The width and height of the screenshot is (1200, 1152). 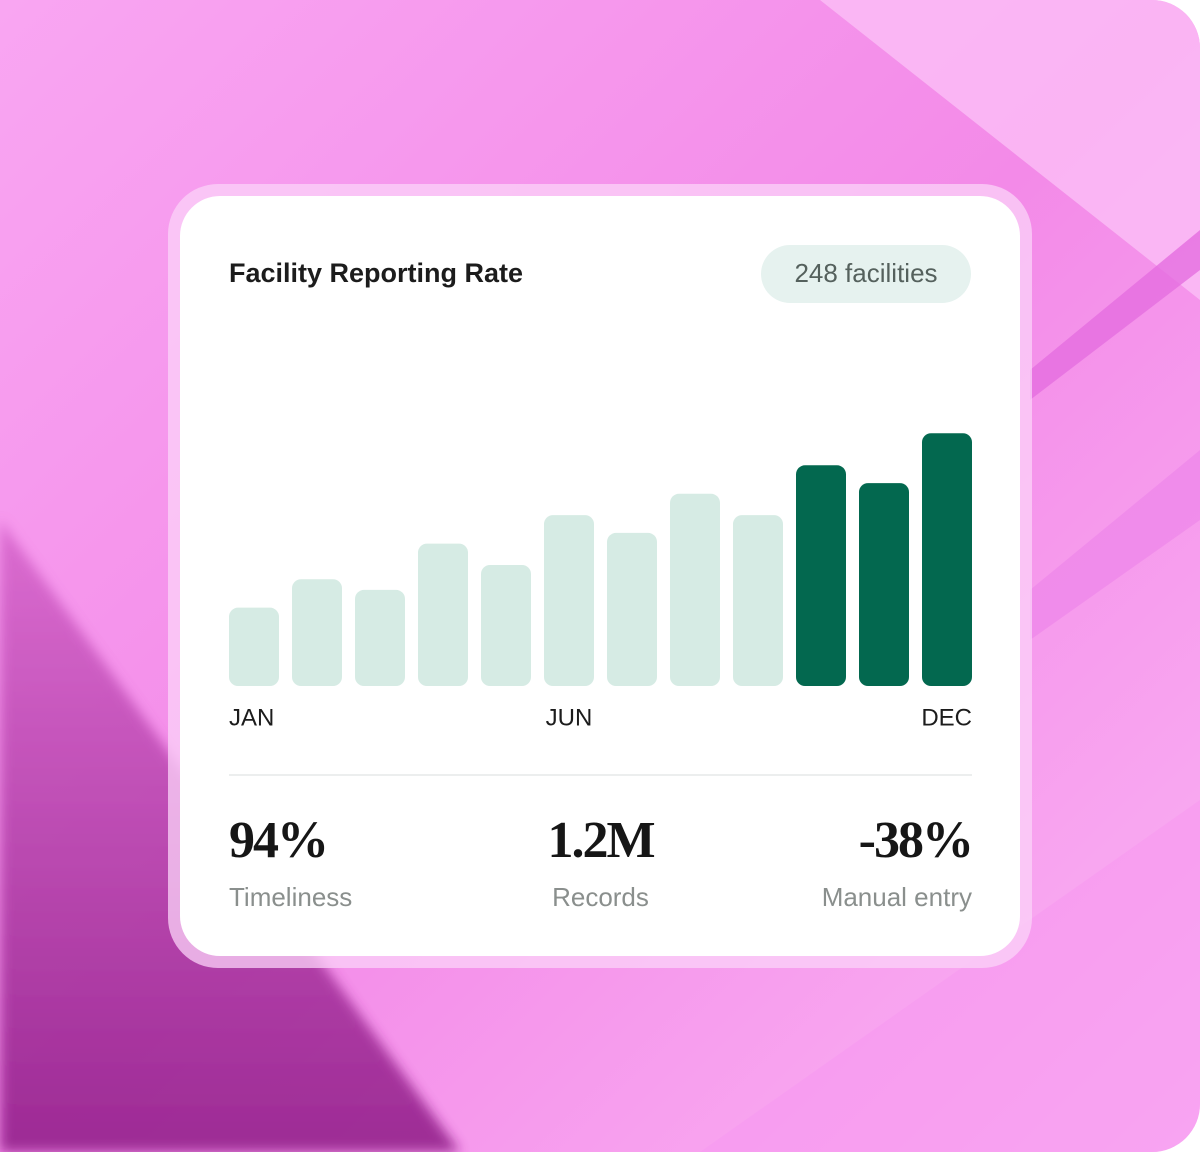 I want to click on chart-title: Facility Reporting Rate, so click(x=376, y=273).